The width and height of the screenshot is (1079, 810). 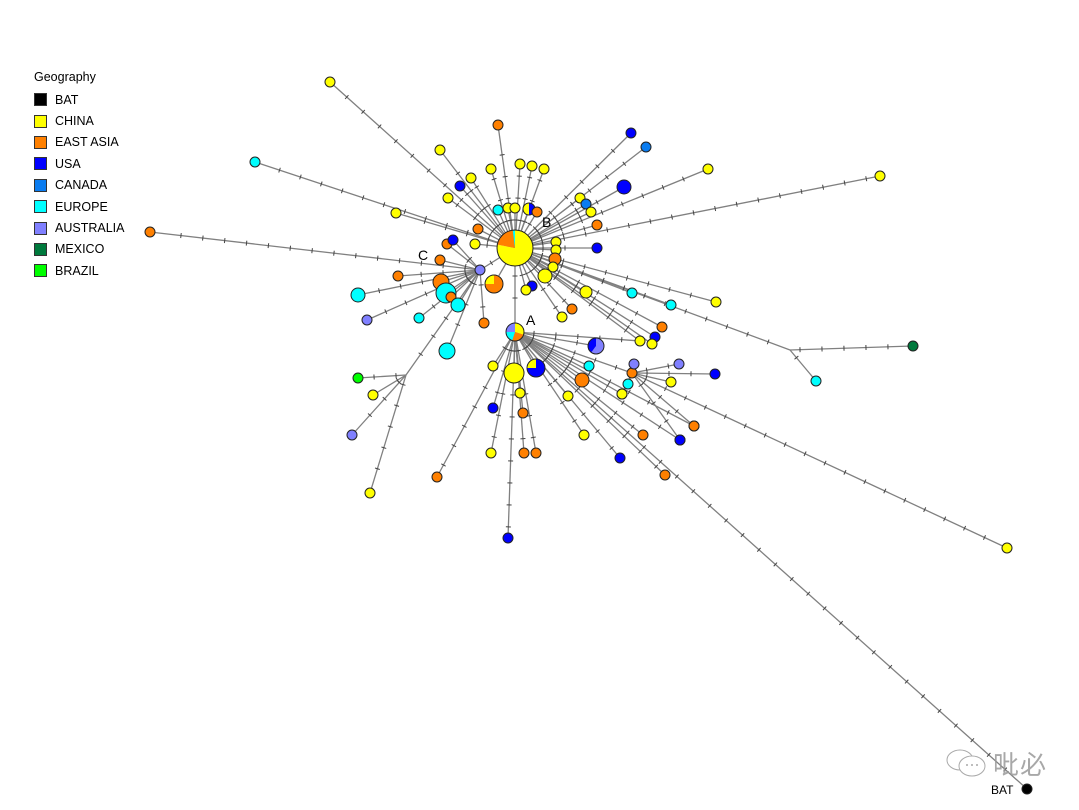 What do you see at coordinates (671, 382) in the screenshot?
I see `node-h3` at bounding box center [671, 382].